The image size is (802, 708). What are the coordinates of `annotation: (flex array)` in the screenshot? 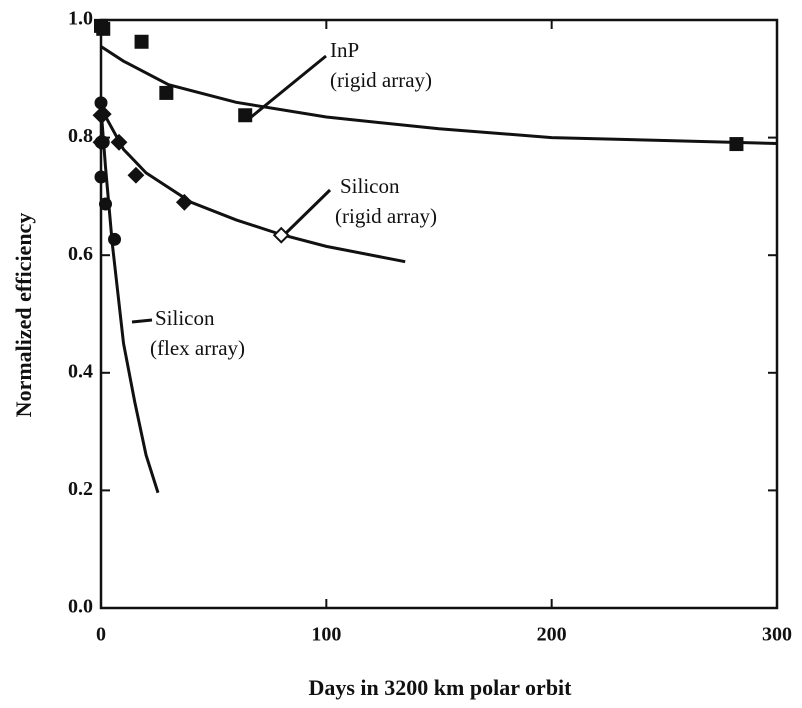 It's located at (197, 348).